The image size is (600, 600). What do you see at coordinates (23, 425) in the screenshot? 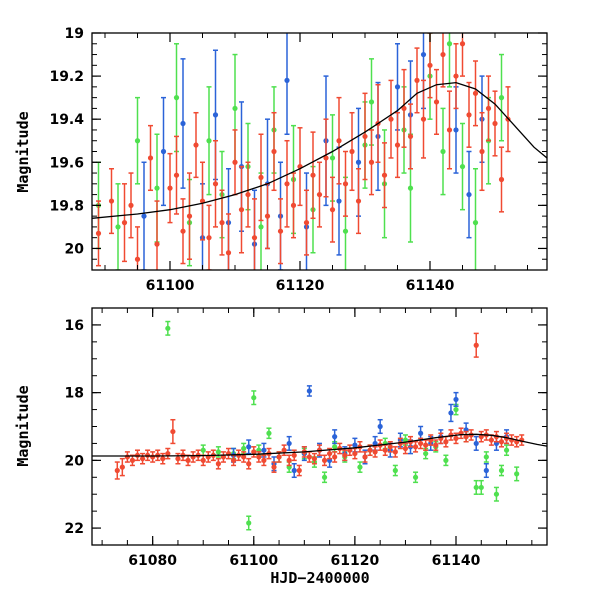
I see `bottom-y-axis-label: Magnitude` at bounding box center [23, 425].